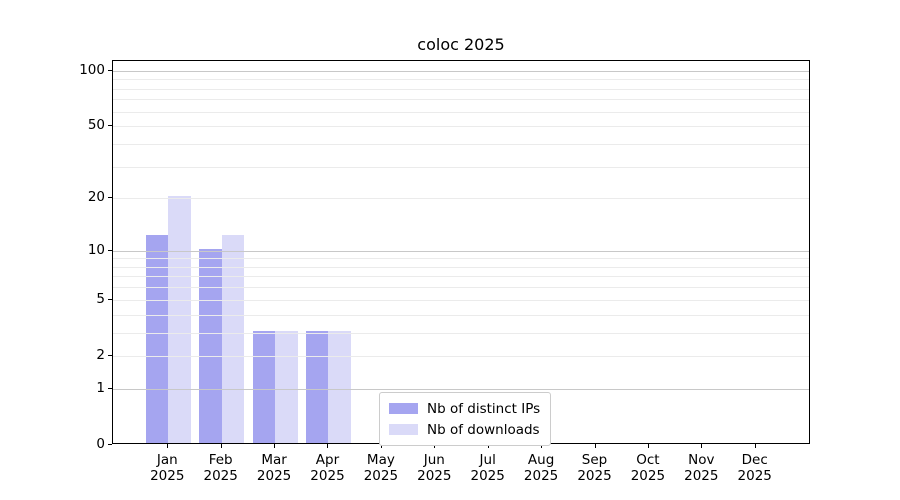  What do you see at coordinates (264, 386) in the screenshot?
I see `bar-distinct-ips-mar` at bounding box center [264, 386].